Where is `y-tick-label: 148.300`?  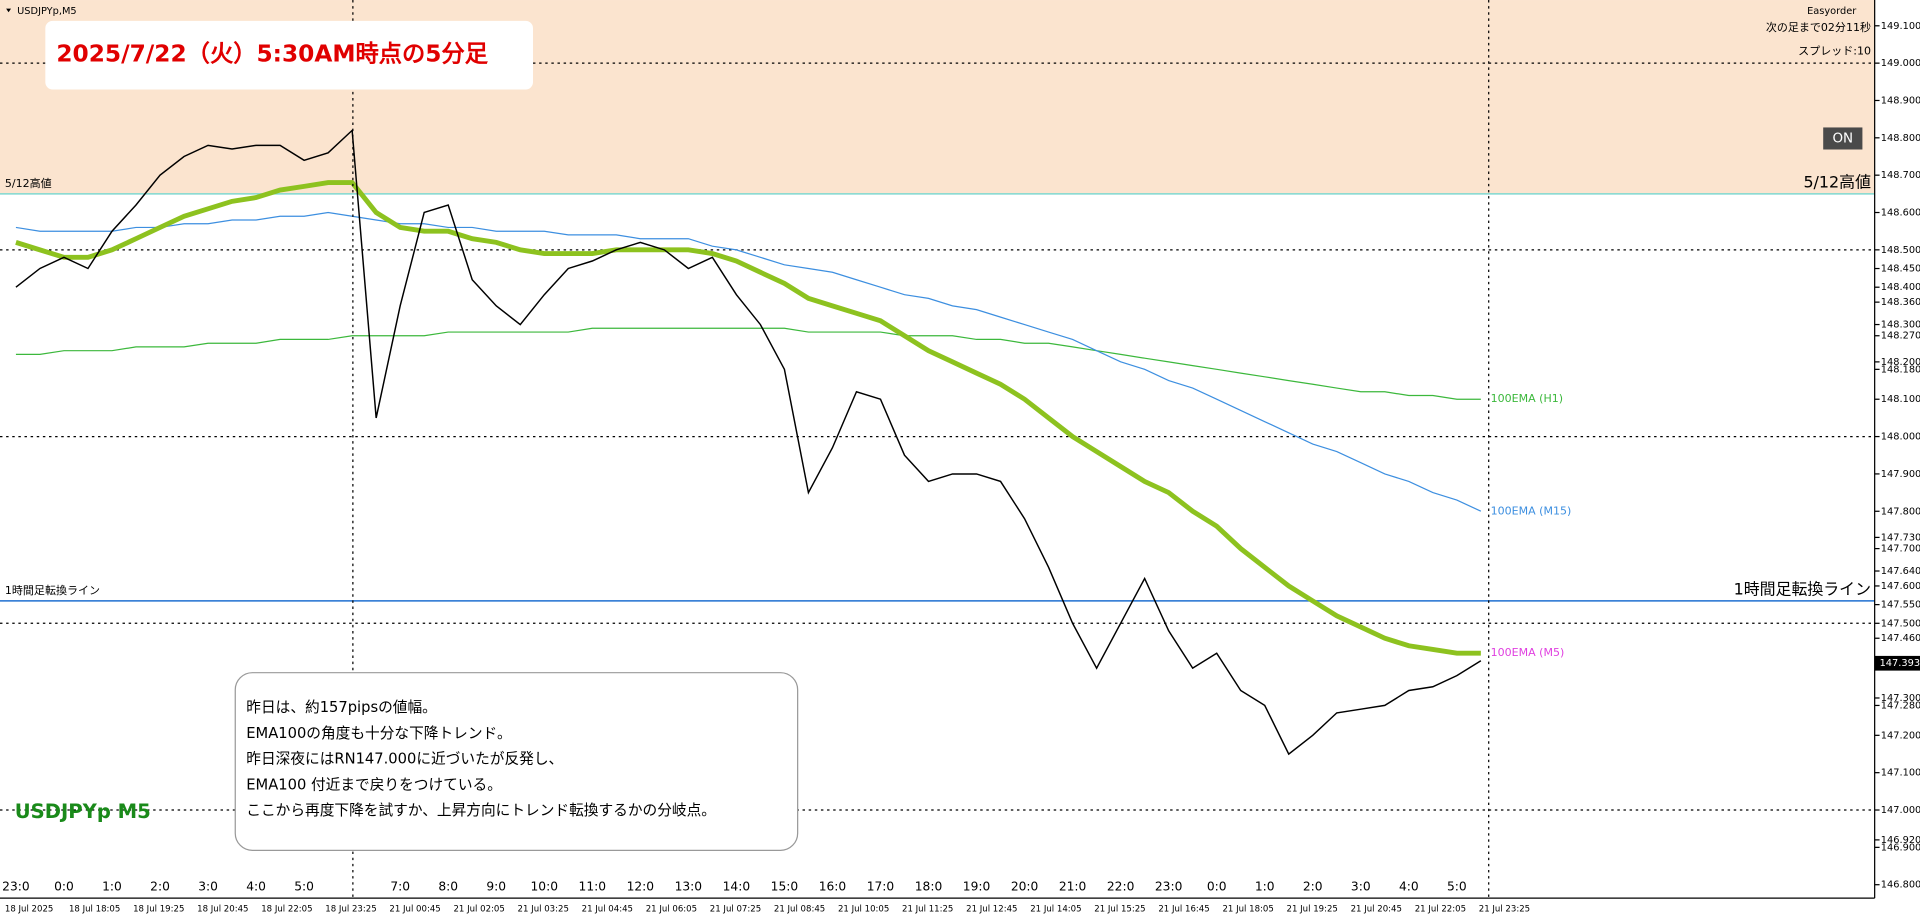 y-tick-label: 148.300 is located at coordinates (1900, 325).